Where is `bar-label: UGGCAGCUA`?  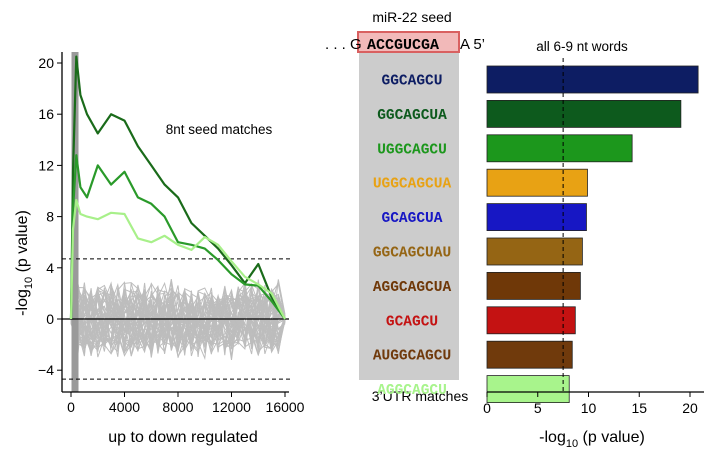
bar-label: UGGCAGCUA is located at coordinates (412, 185).